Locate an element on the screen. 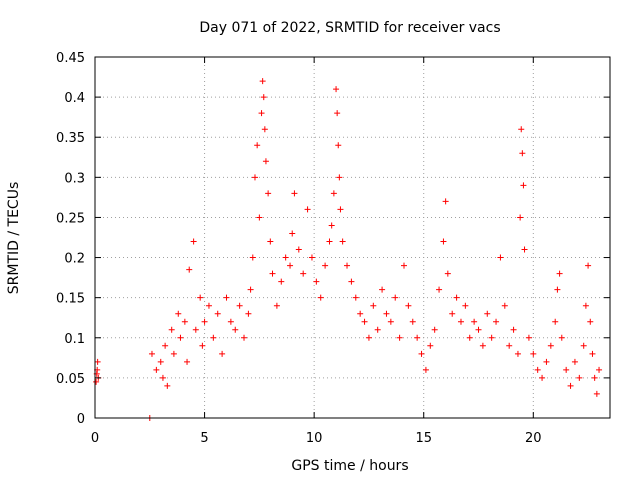  y-tick-label: 0.4 is located at coordinates (74, 98).